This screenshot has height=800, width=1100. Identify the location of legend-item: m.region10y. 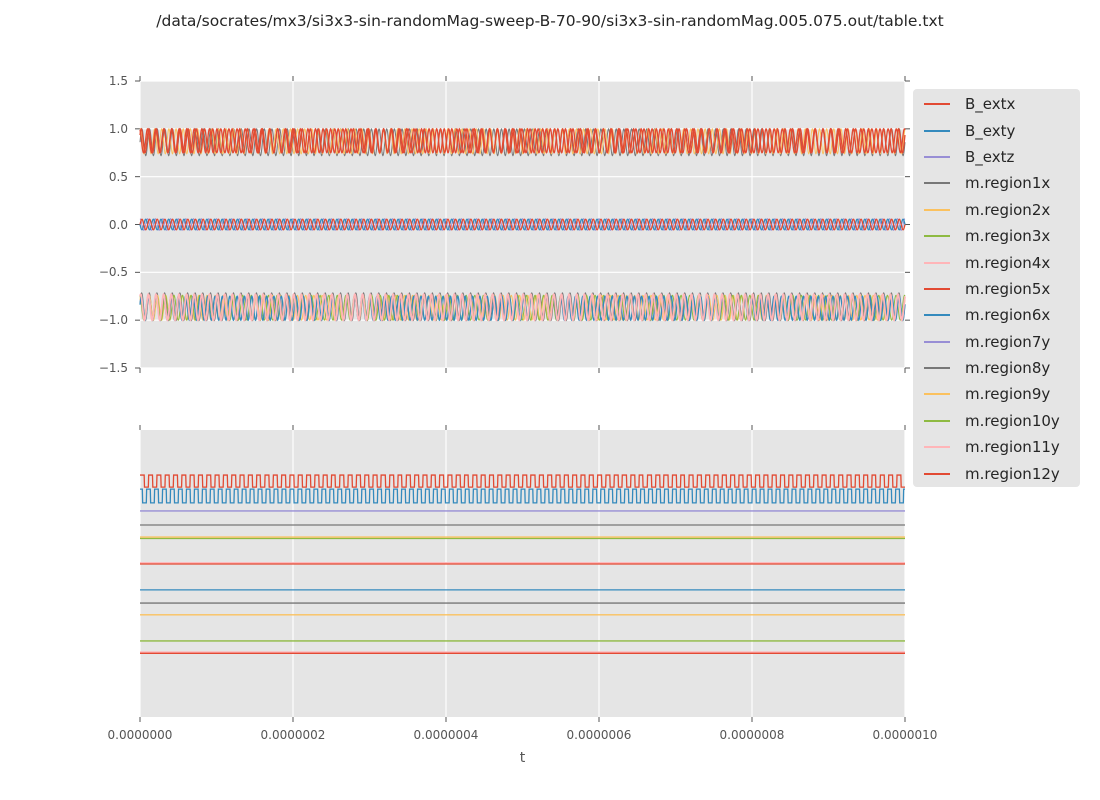
(996, 421).